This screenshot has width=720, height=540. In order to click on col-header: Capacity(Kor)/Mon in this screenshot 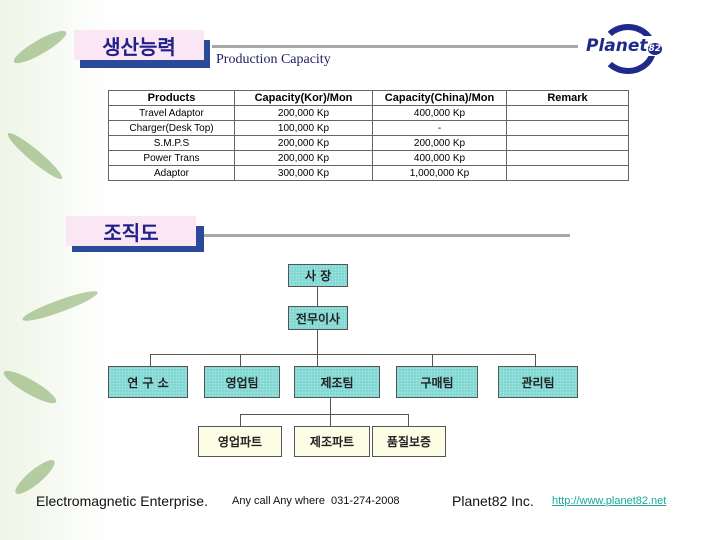, I will do `click(303, 98)`.